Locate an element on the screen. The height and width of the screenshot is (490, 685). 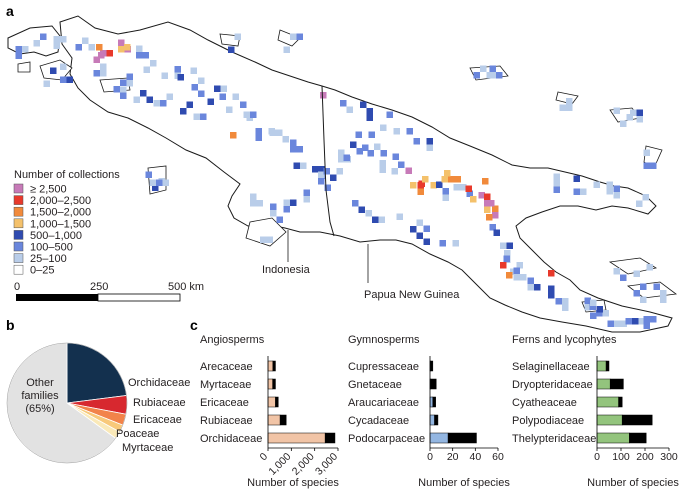
bar-x-tick-label: 40 is located at coordinates (475, 457).